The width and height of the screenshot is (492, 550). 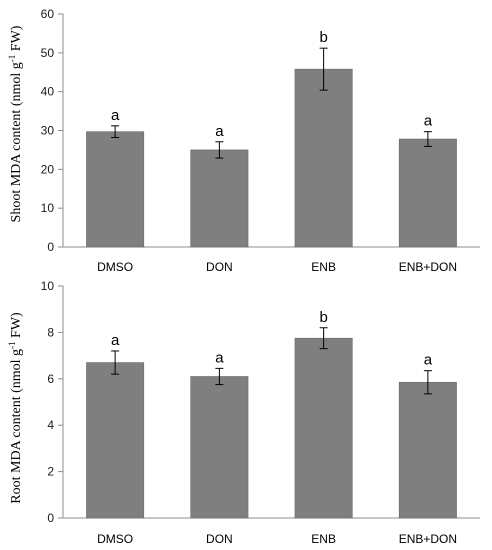 I want to click on y-tick-label: 30, so click(x=48, y=131).